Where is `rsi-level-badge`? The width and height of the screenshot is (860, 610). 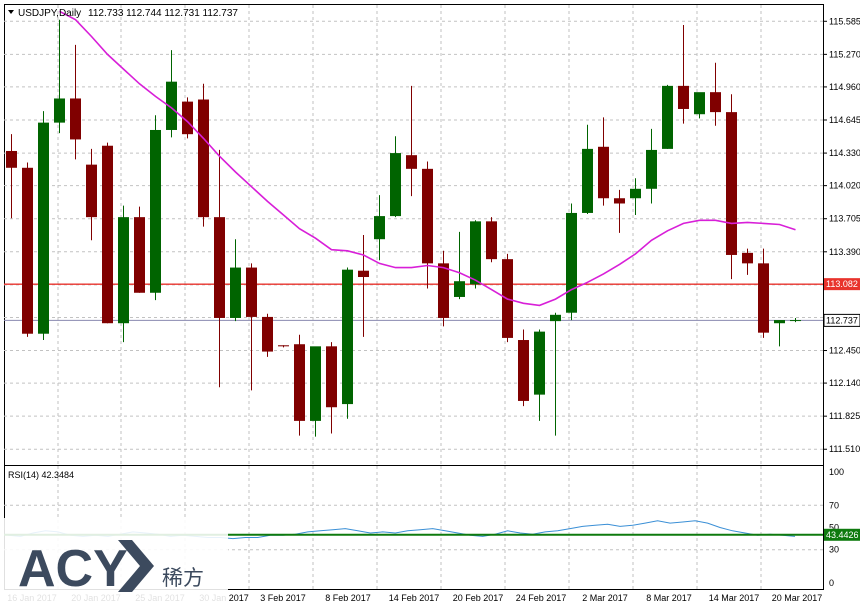
rsi-level-badge is located at coordinates (842, 534).